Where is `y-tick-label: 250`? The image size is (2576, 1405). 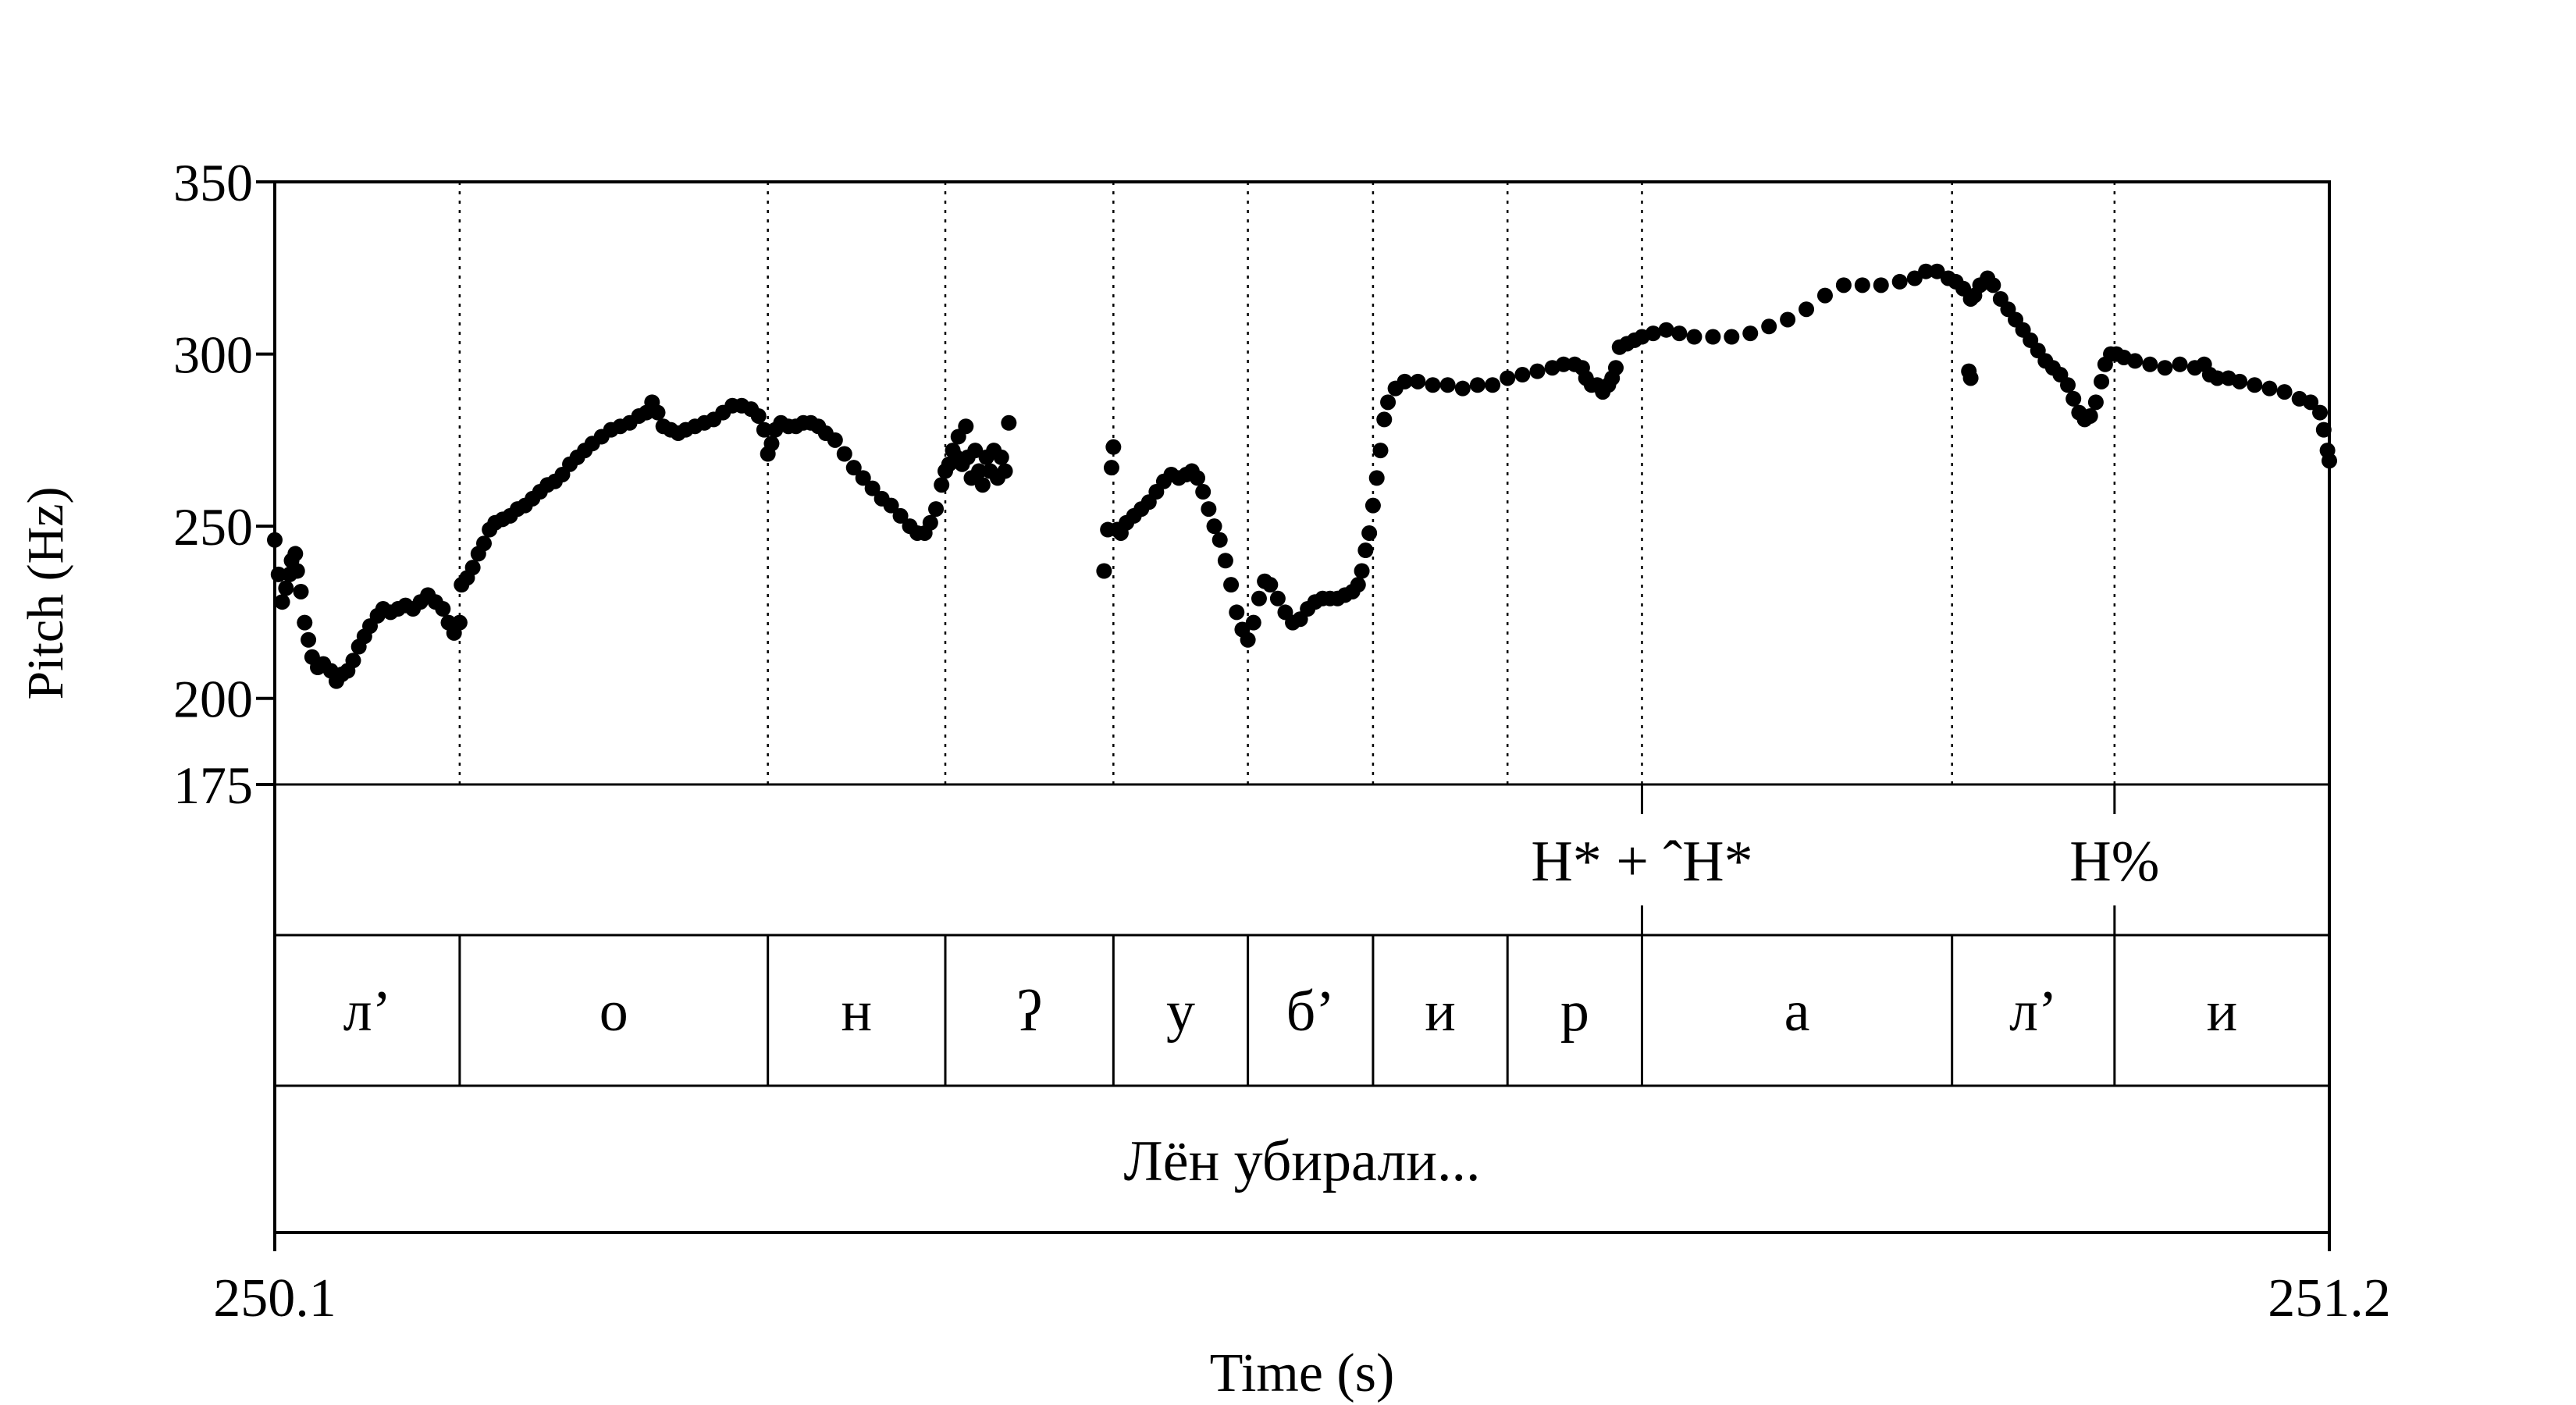 y-tick-label: 250 is located at coordinates (213, 527).